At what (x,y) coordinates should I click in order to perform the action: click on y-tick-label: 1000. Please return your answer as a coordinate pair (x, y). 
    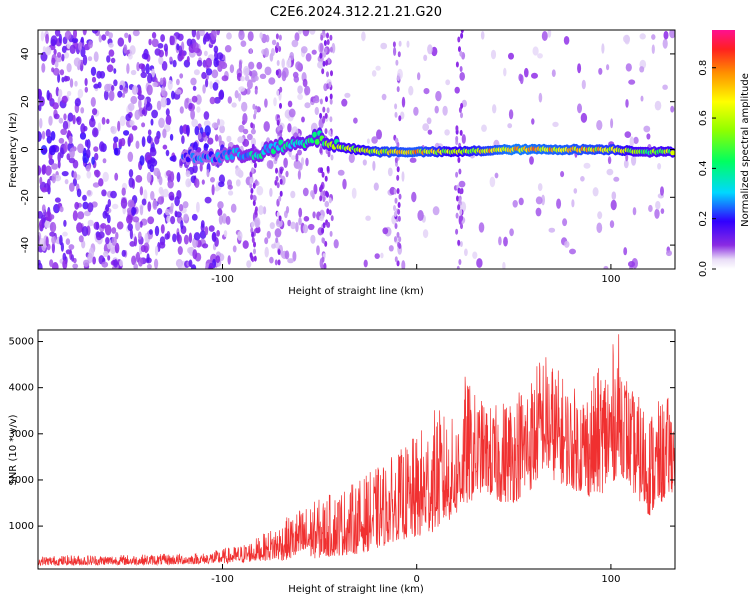
    Looking at the image, I should click on (21, 526).